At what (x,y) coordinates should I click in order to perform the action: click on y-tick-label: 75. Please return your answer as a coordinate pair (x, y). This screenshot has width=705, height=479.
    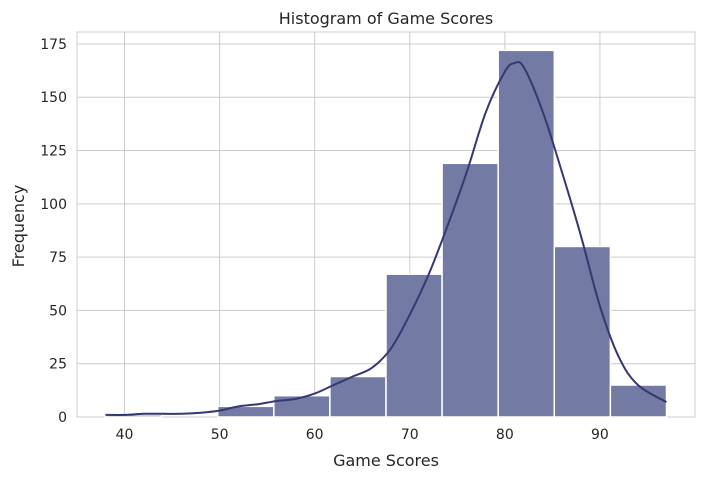
    Looking at the image, I should click on (58, 258).